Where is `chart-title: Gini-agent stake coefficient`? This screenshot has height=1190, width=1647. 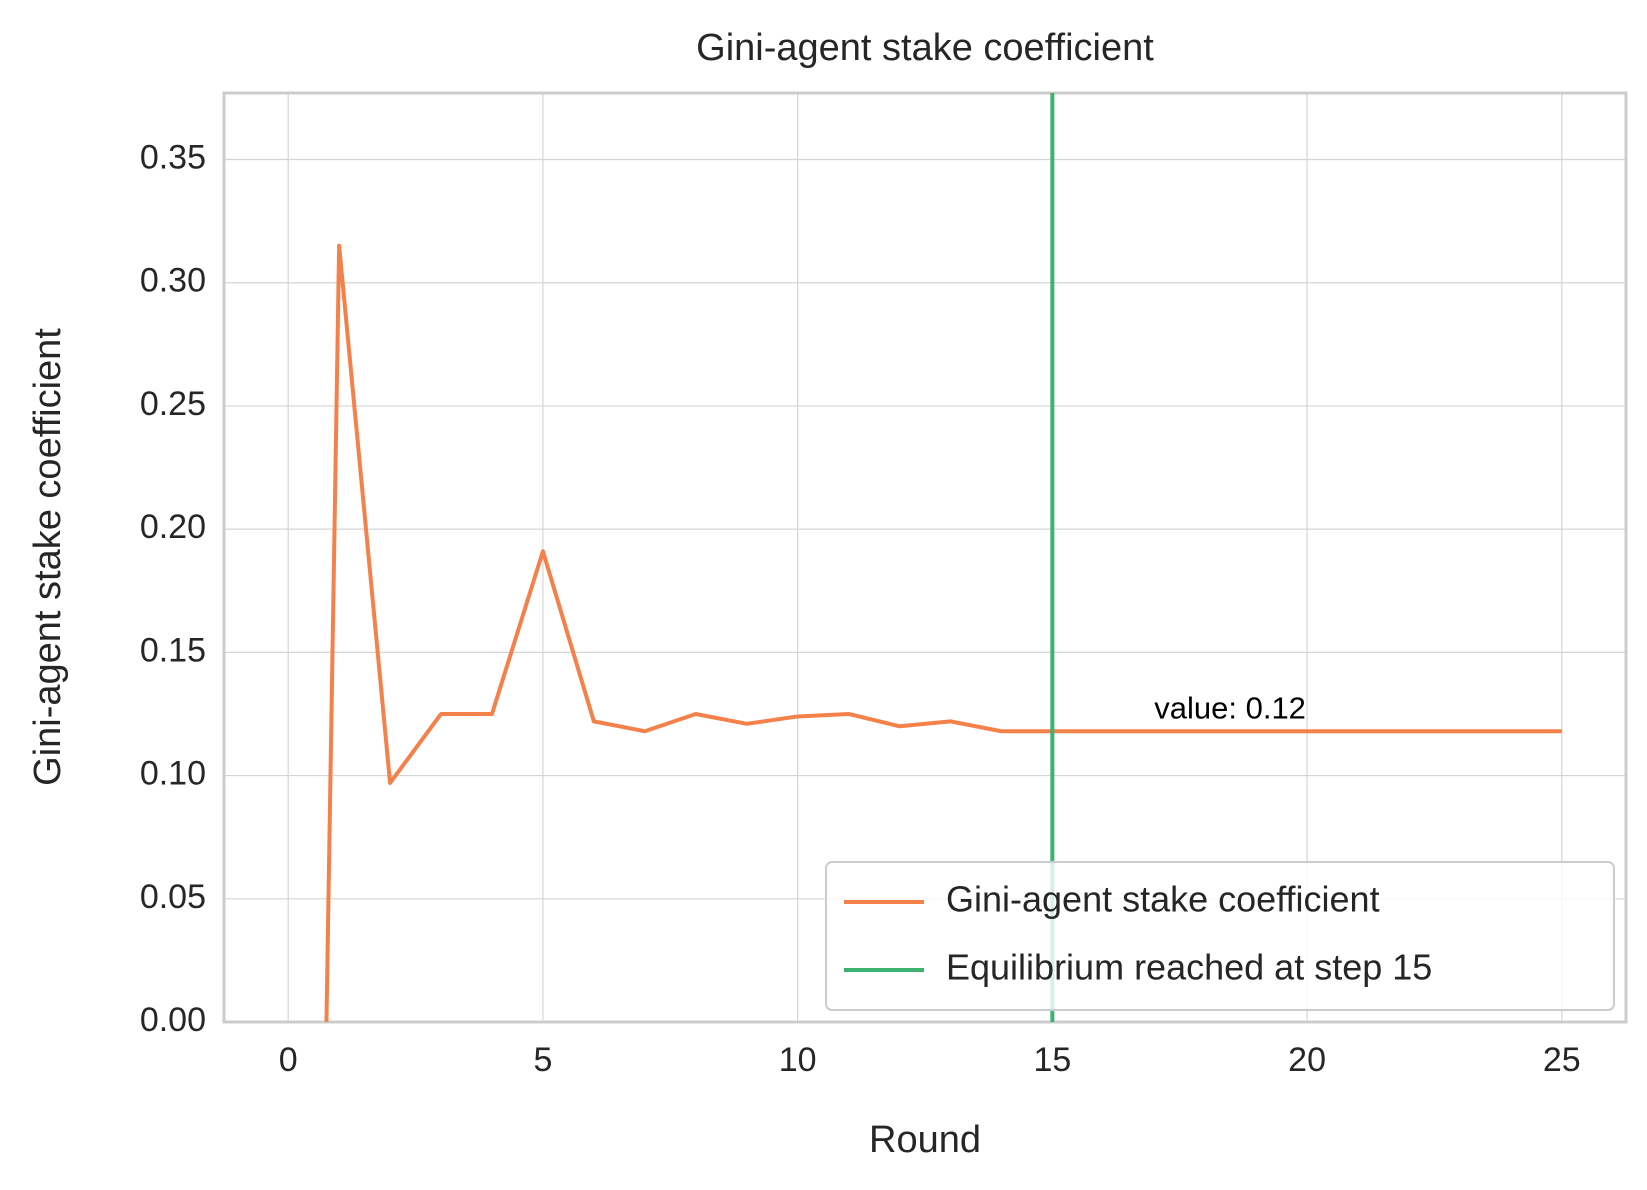 chart-title: Gini-agent stake coefficient is located at coordinates (925, 48).